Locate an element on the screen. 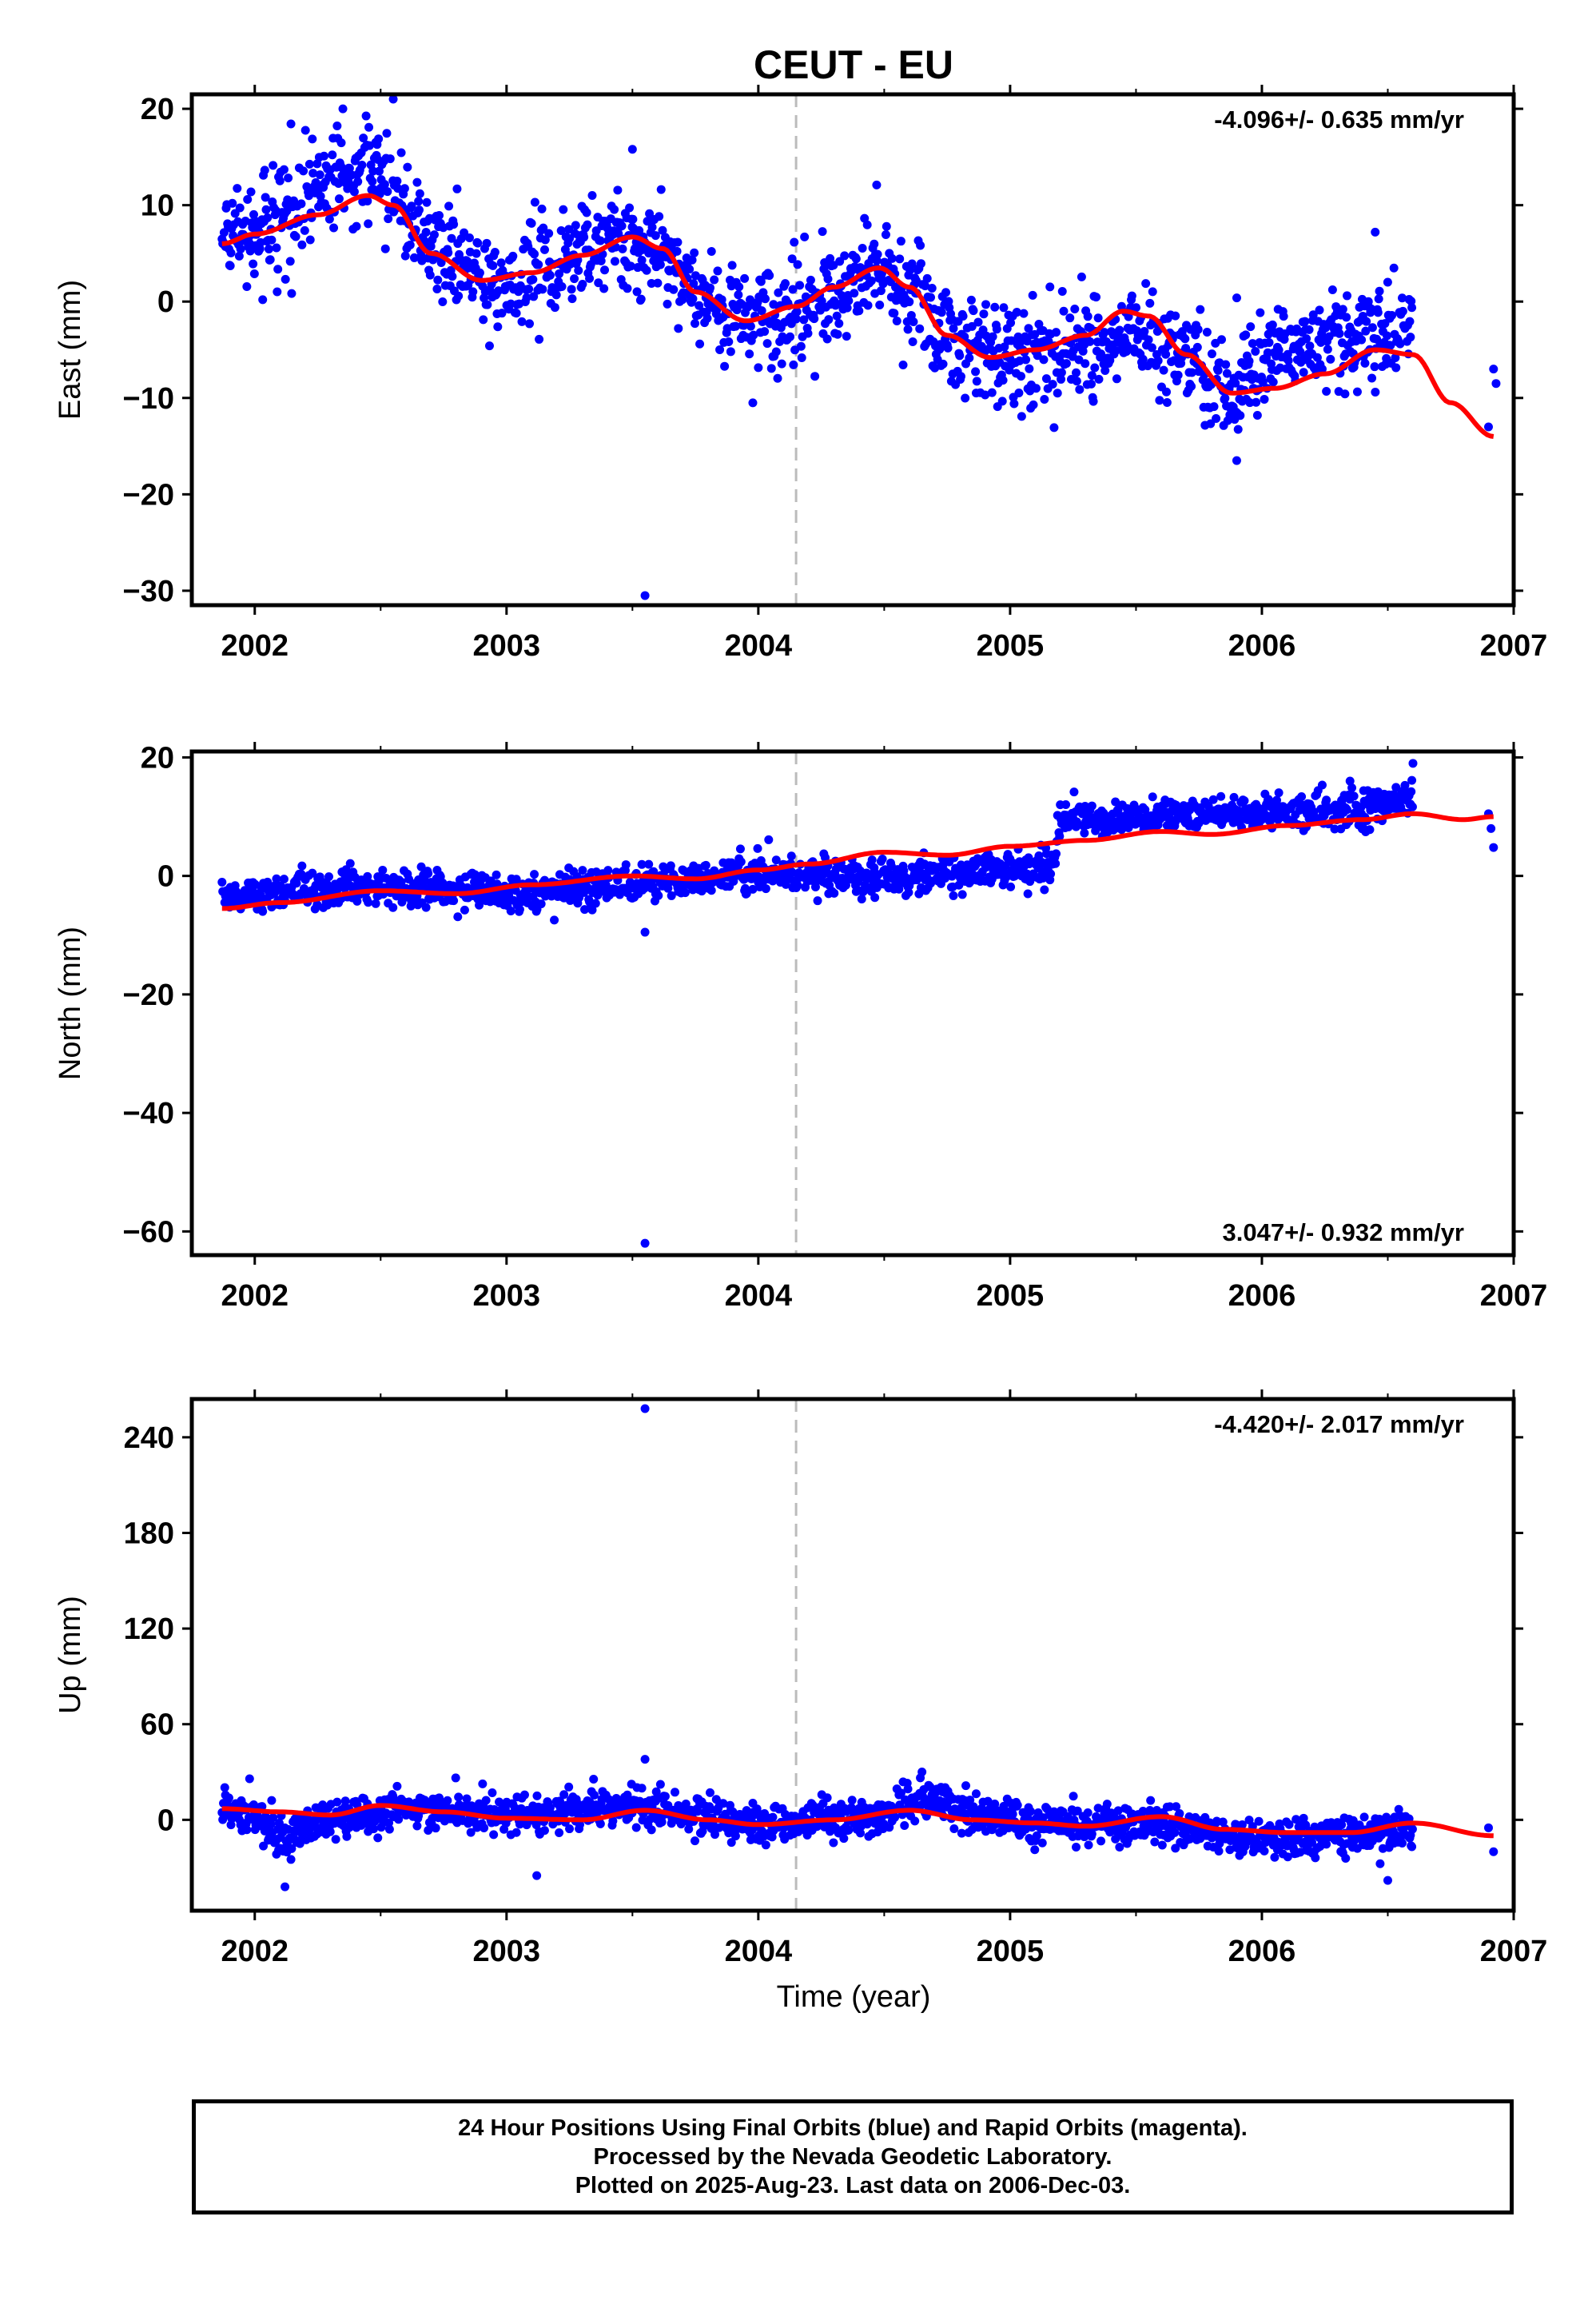  x-tick-label: 2004 is located at coordinates (759, 1296).